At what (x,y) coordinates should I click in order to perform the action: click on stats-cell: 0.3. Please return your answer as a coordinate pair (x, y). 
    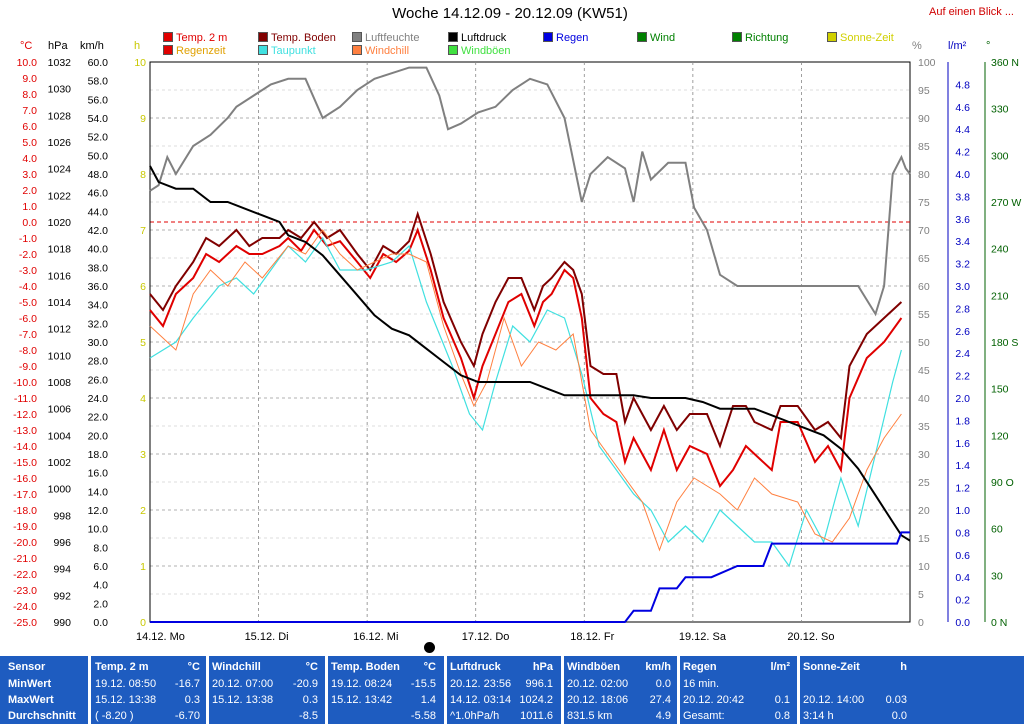
    Looking at the image, I should click on (310, 700).